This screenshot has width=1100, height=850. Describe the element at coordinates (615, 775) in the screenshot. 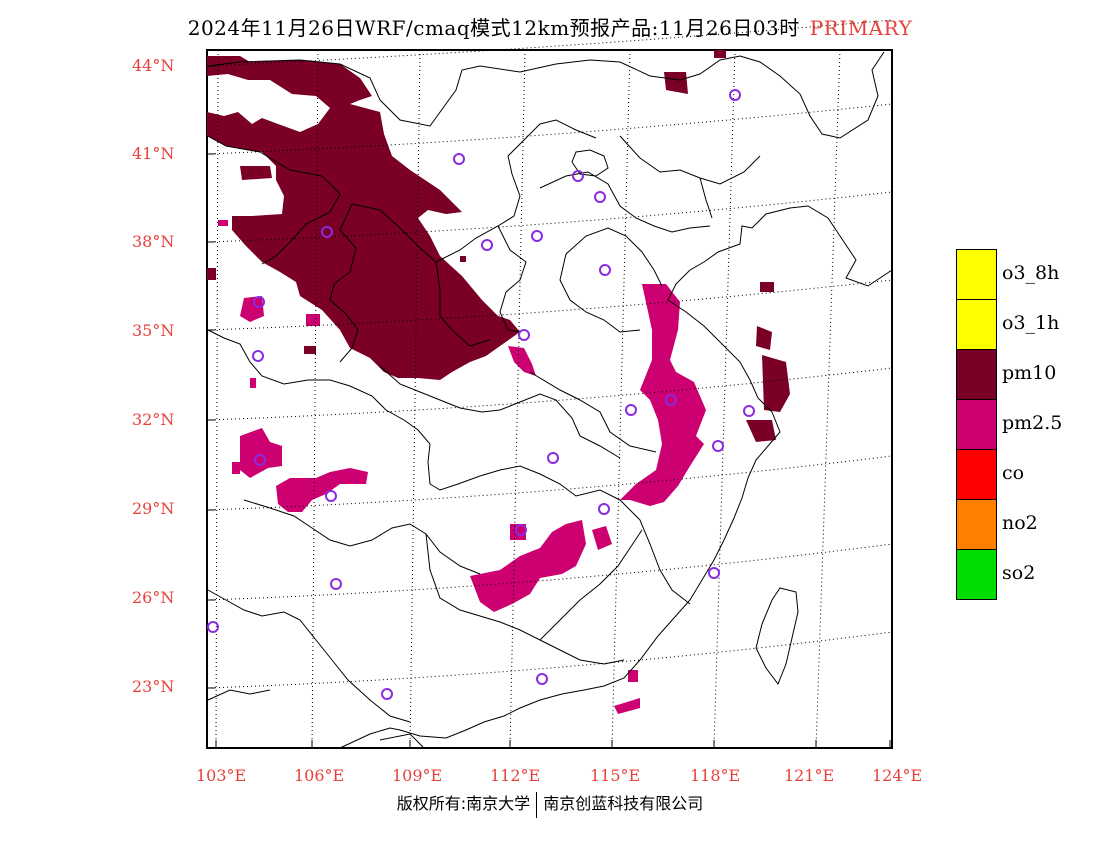

I see `lon-label-115: 115°E` at that location.